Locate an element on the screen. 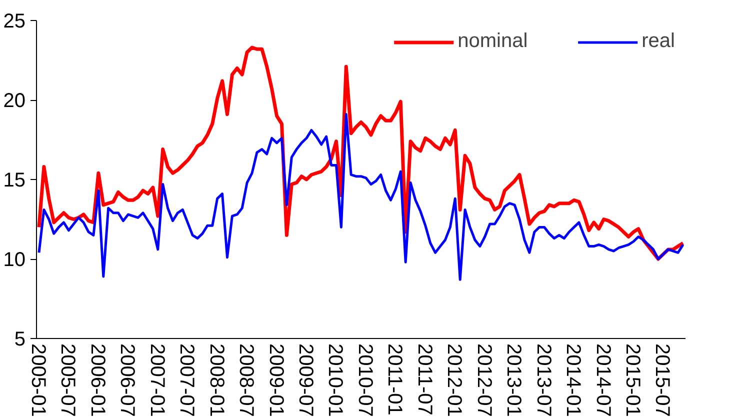 This screenshot has height=419, width=730. x-tick-label: 2005-07 is located at coordinates (67, 380).